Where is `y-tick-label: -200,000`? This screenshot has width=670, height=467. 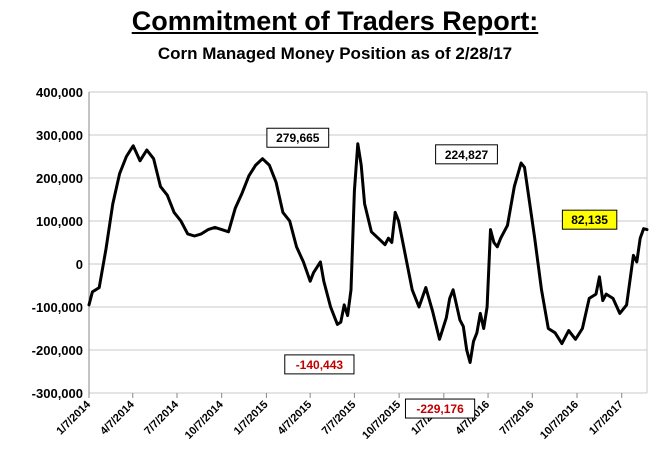 y-tick-label: -200,000 is located at coordinates (57, 350).